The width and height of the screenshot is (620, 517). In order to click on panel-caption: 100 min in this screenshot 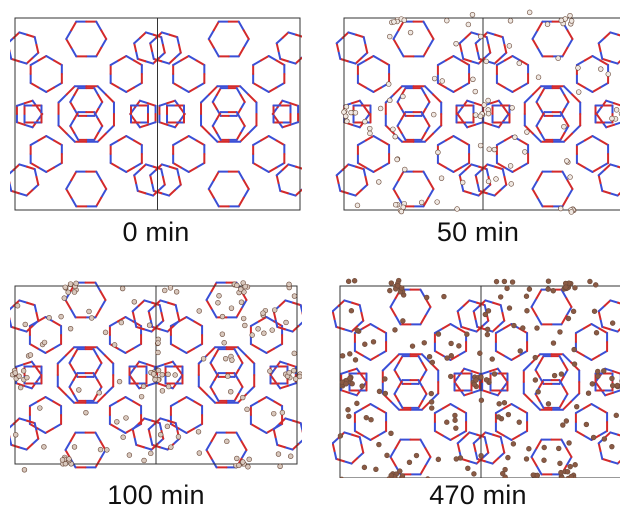, I will do `click(156, 495)`.